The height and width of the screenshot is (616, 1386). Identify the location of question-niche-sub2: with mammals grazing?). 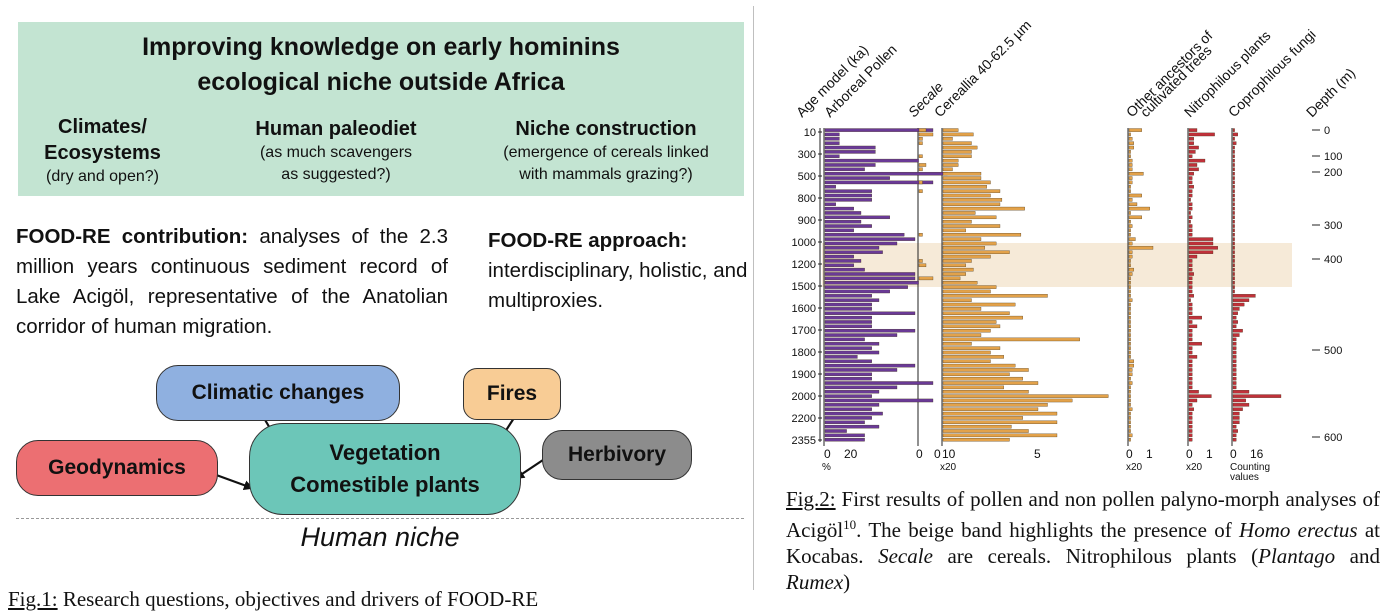
(606, 174).